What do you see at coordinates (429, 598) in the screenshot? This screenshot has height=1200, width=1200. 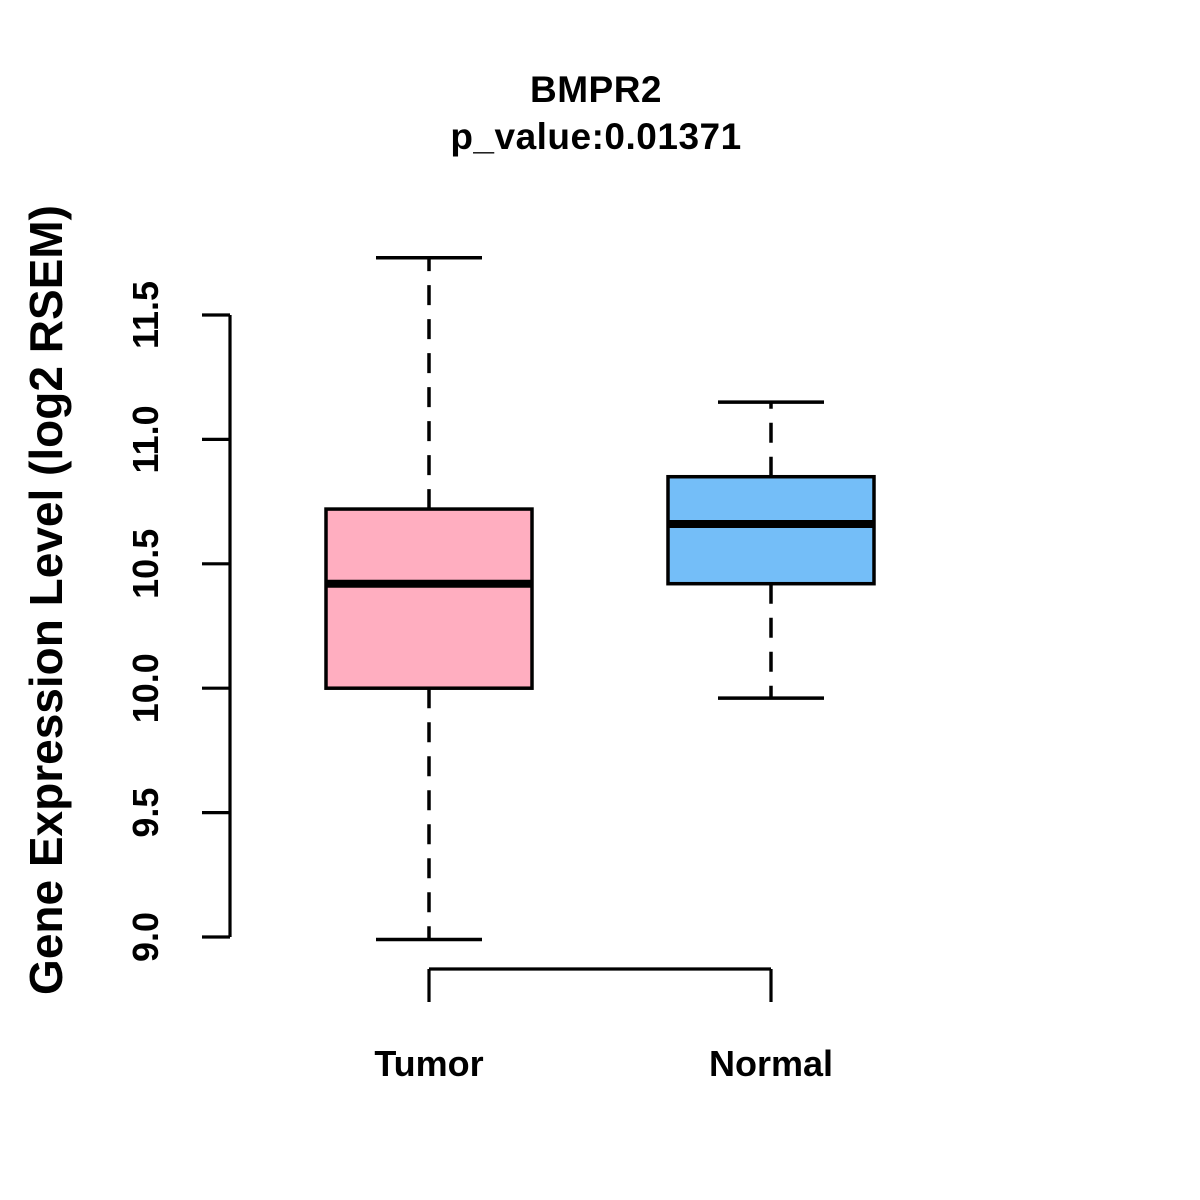 I see `tumor-box` at bounding box center [429, 598].